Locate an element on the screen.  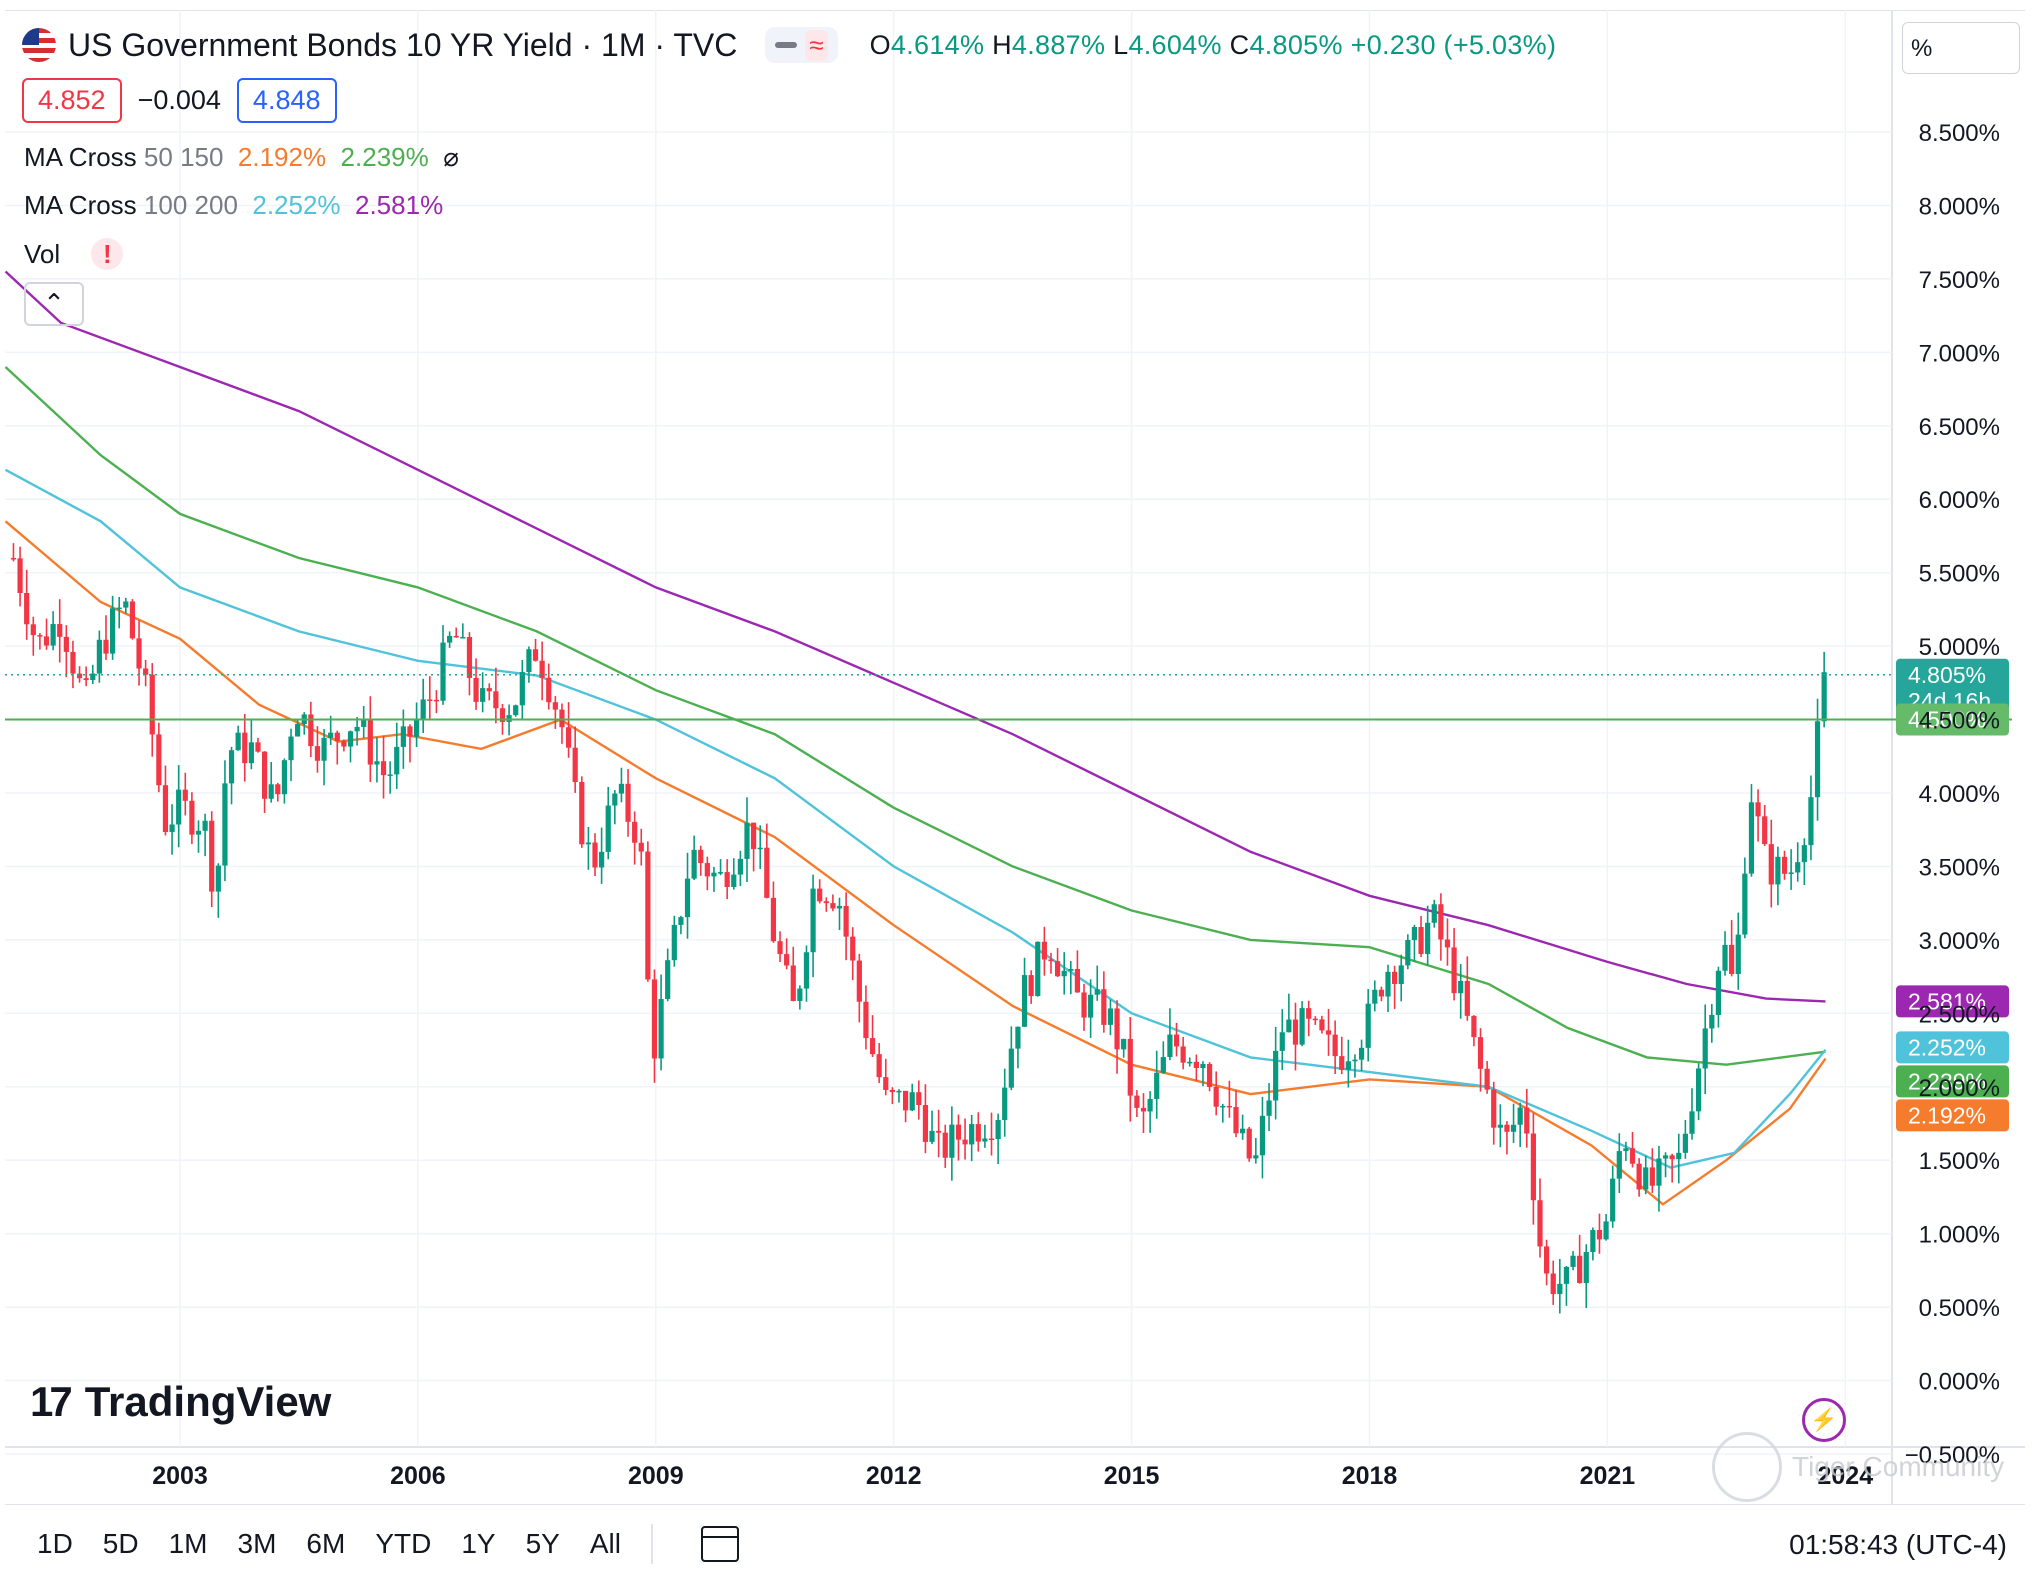
collapse-legend-button: ⌃ is located at coordinates (54, 304).